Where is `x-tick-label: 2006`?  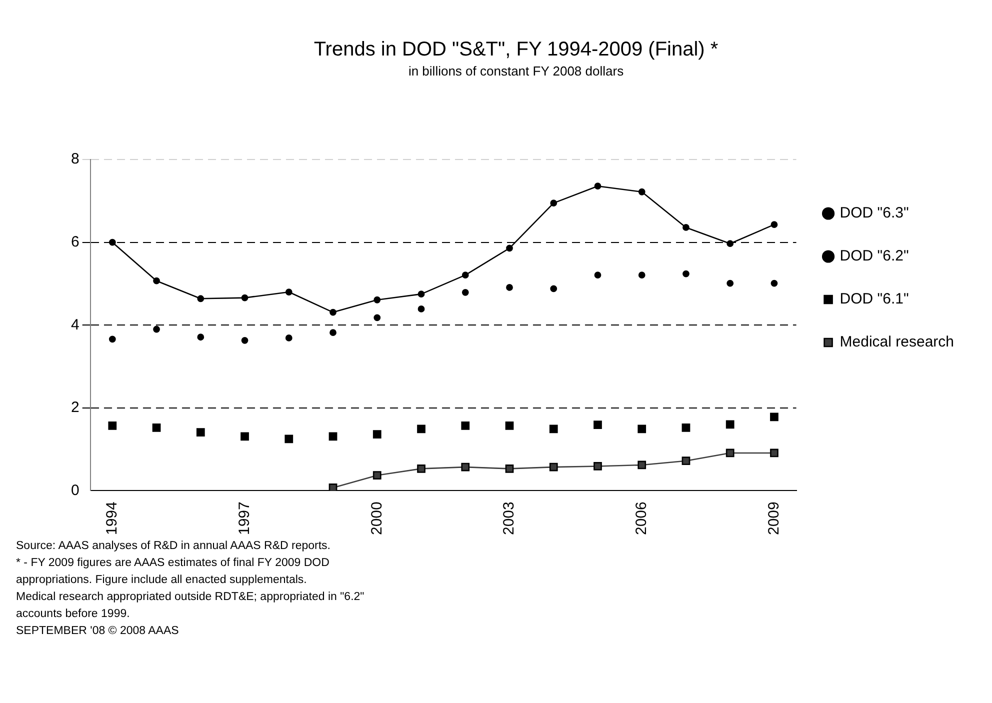
x-tick-label: 2006 is located at coordinates (641, 519).